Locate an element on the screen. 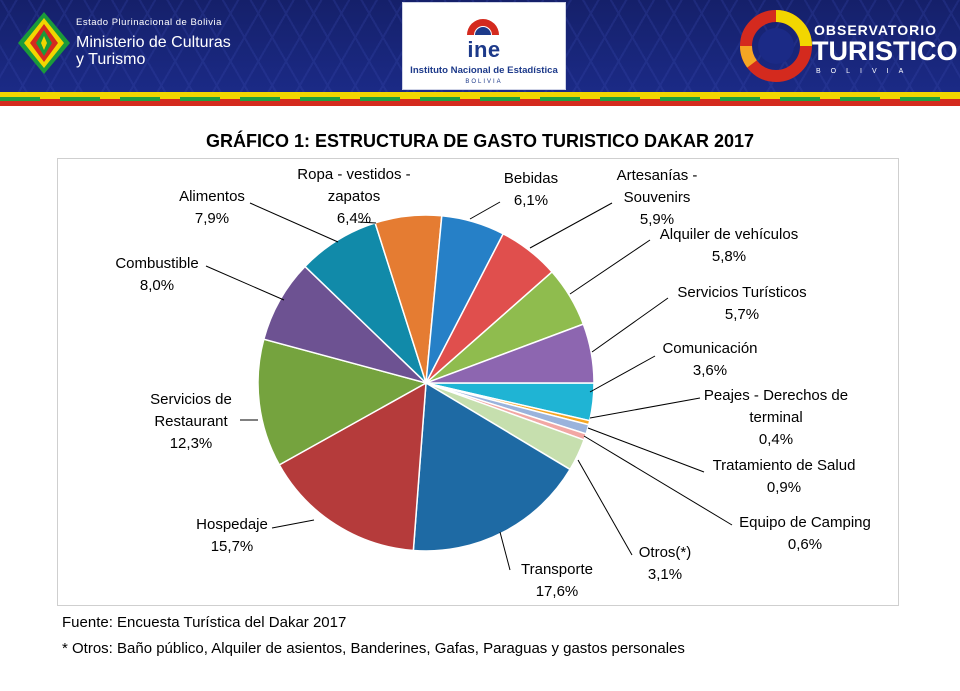  slice-category-label: Restaurant is located at coordinates (191, 421).